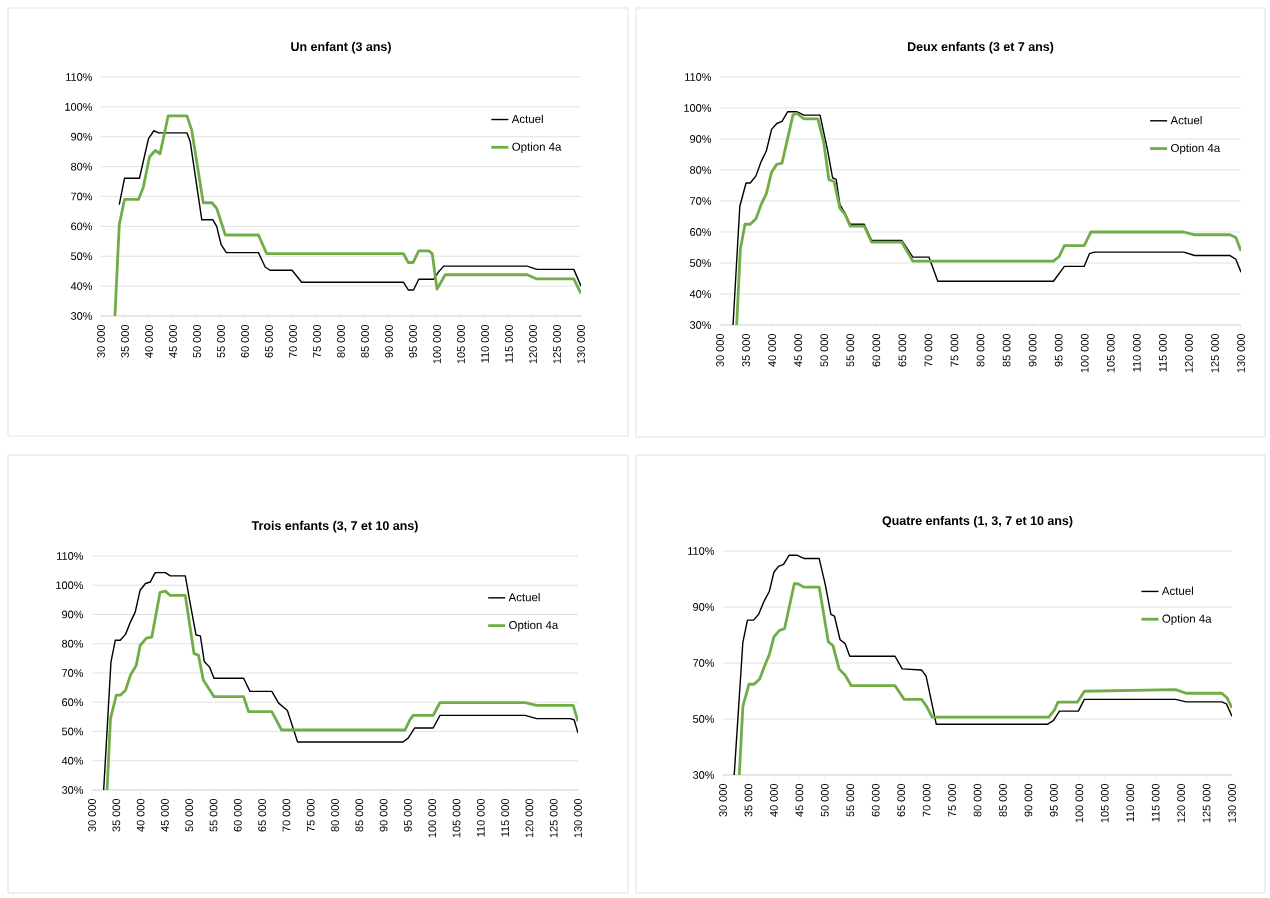 Image resolution: width=1270 pixels, height=898 pixels. Describe the element at coordinates (347, 215) in the screenshot. I see `line-series` at that location.